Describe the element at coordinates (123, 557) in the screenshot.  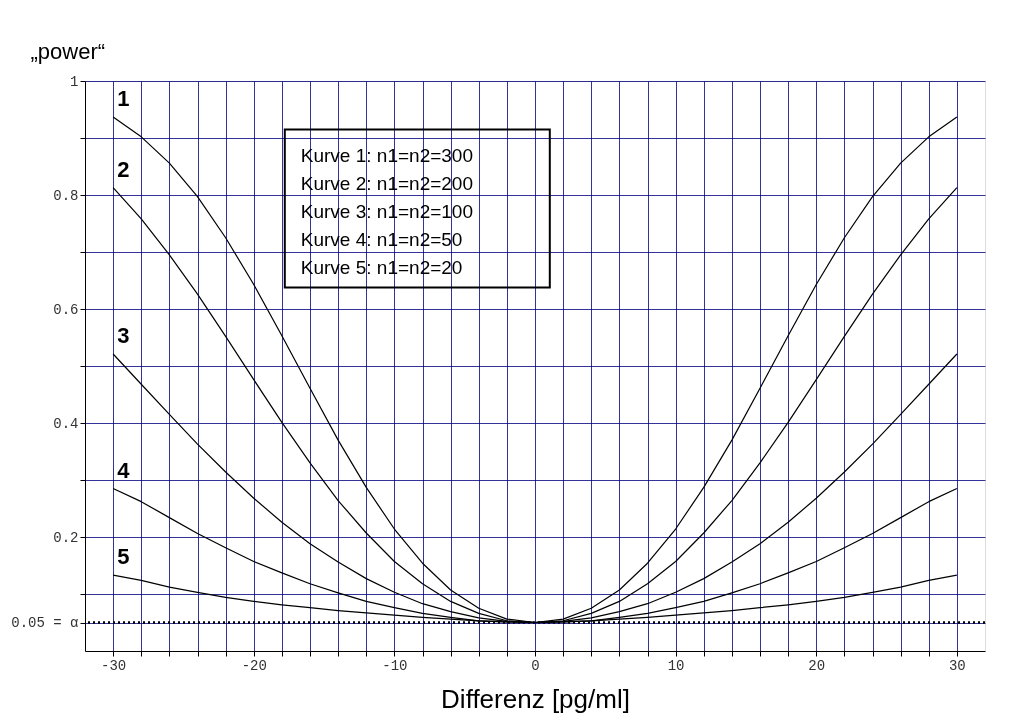
I see `series-label: 5` at that location.